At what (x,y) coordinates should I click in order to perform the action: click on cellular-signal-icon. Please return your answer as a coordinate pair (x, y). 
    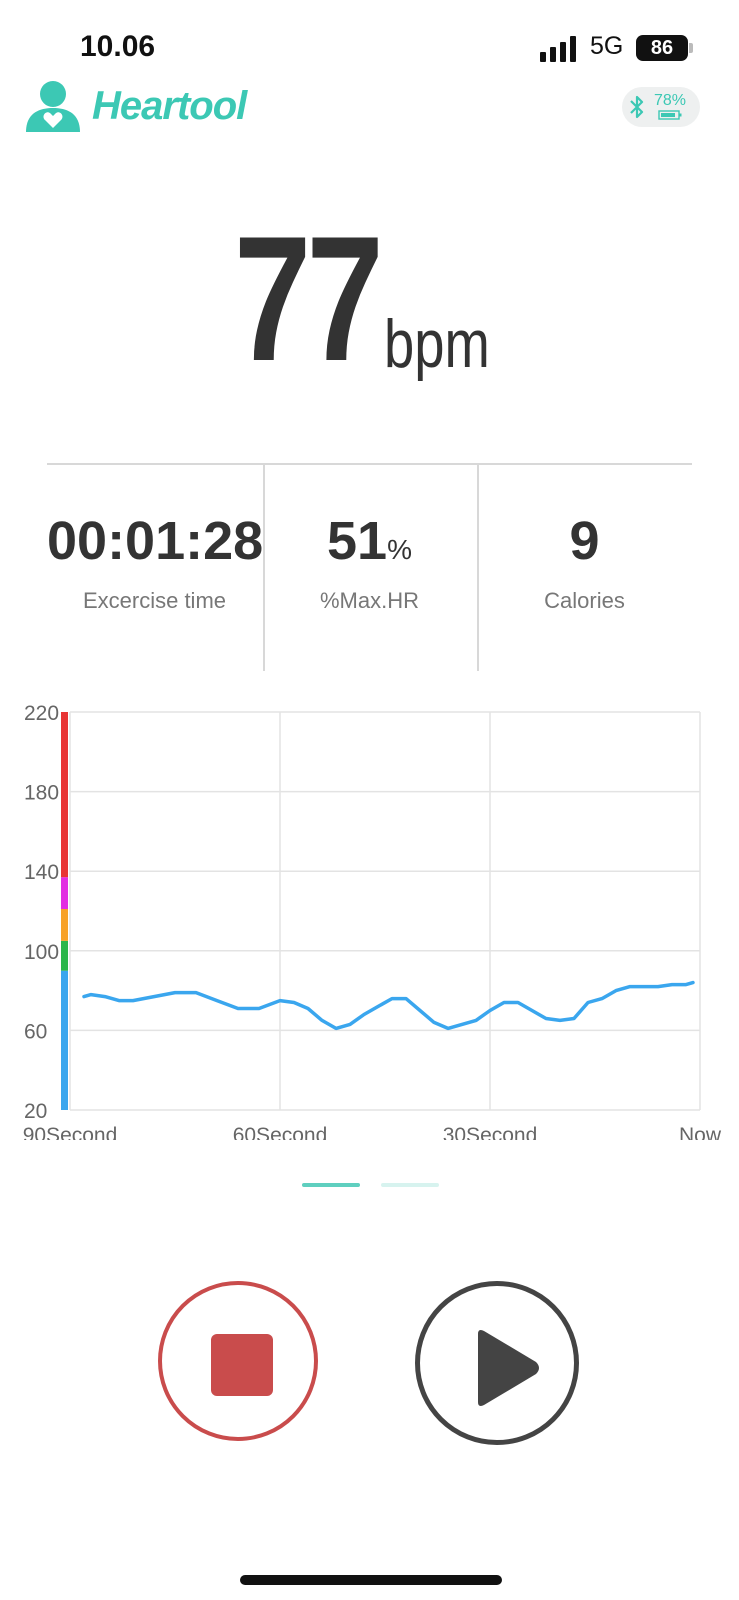
    Looking at the image, I should click on (558, 49).